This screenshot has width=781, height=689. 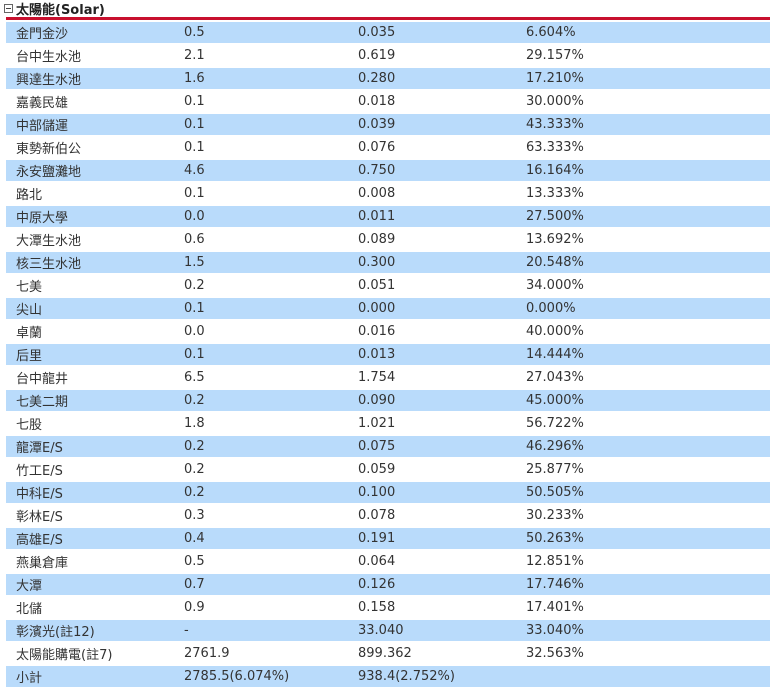 I want to click on generation-cell: 0.016, so click(x=432, y=332).